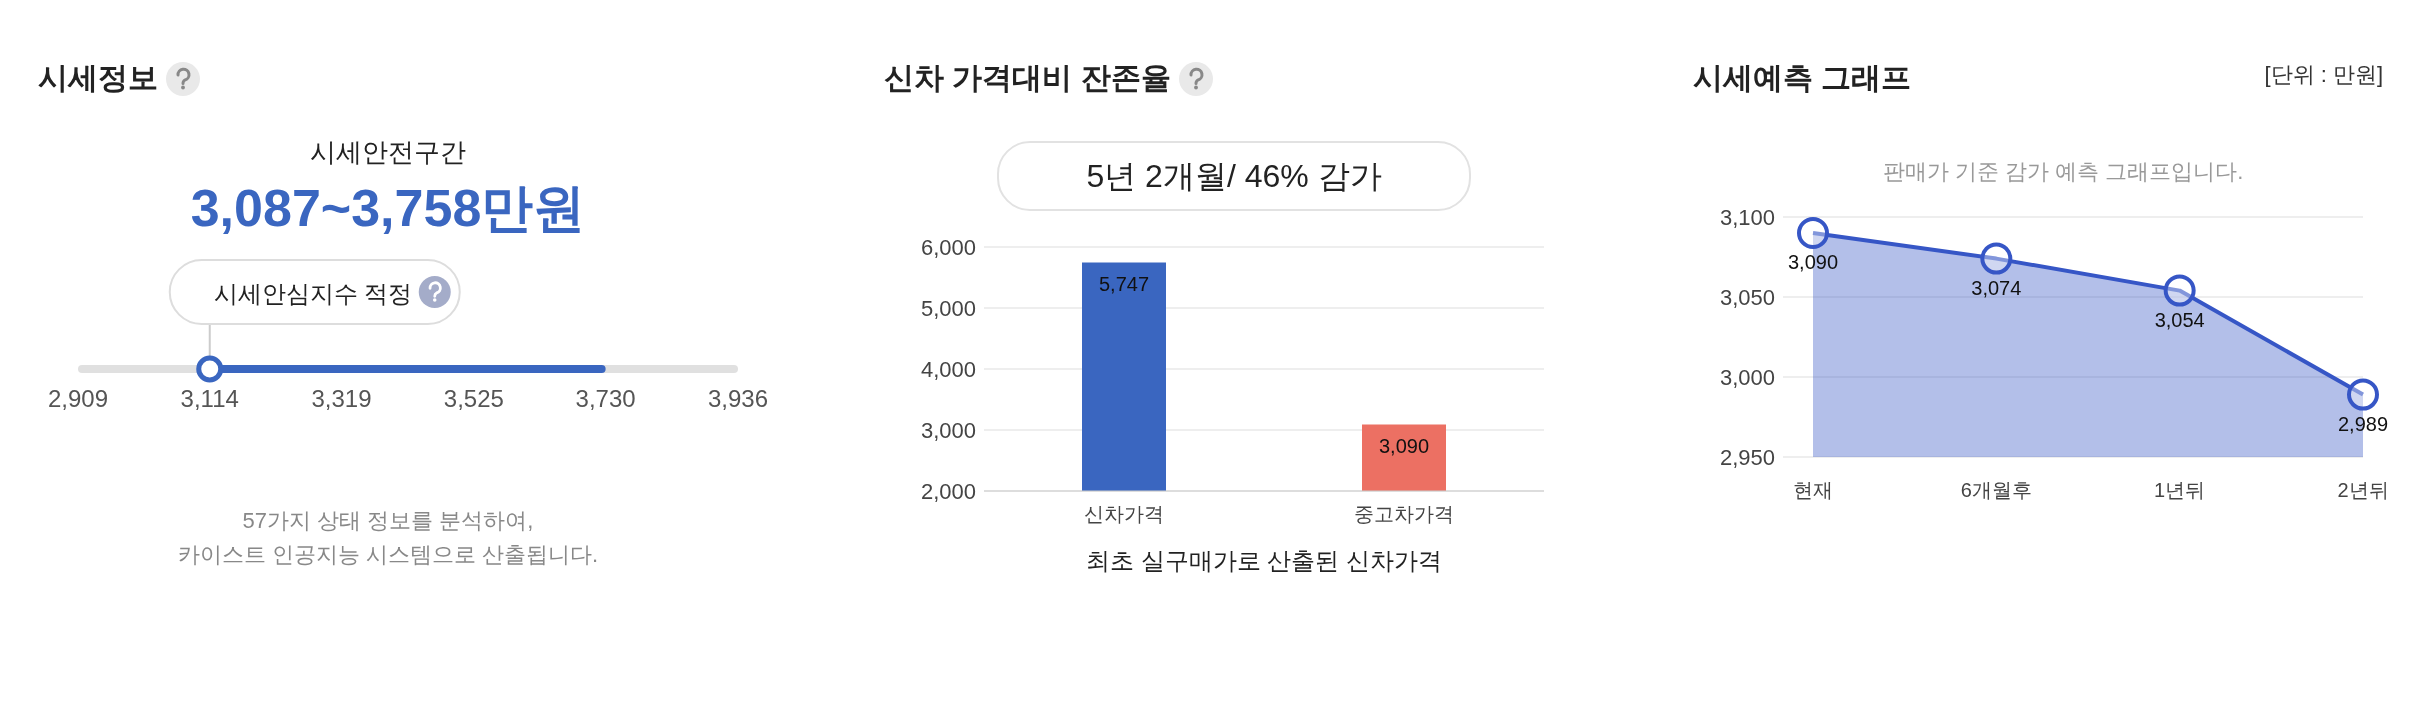 The image size is (2434, 716). I want to click on x-tick-label: 6개월후, so click(1996, 490).